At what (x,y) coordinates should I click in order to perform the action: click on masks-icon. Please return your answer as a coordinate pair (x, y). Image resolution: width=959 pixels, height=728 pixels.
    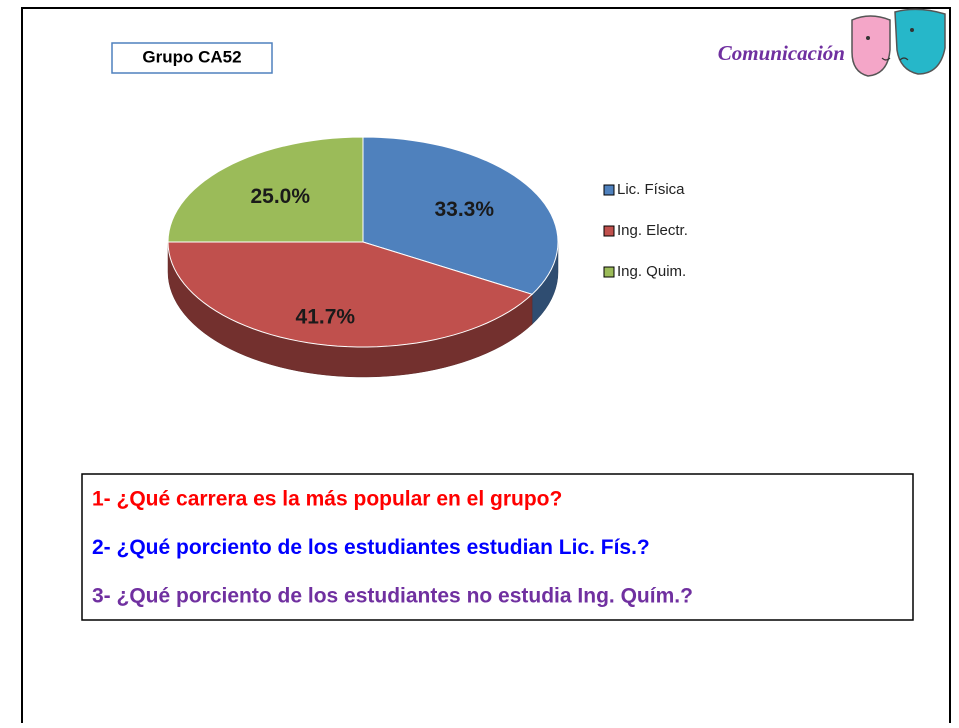
    Looking at the image, I should click on (898, 42).